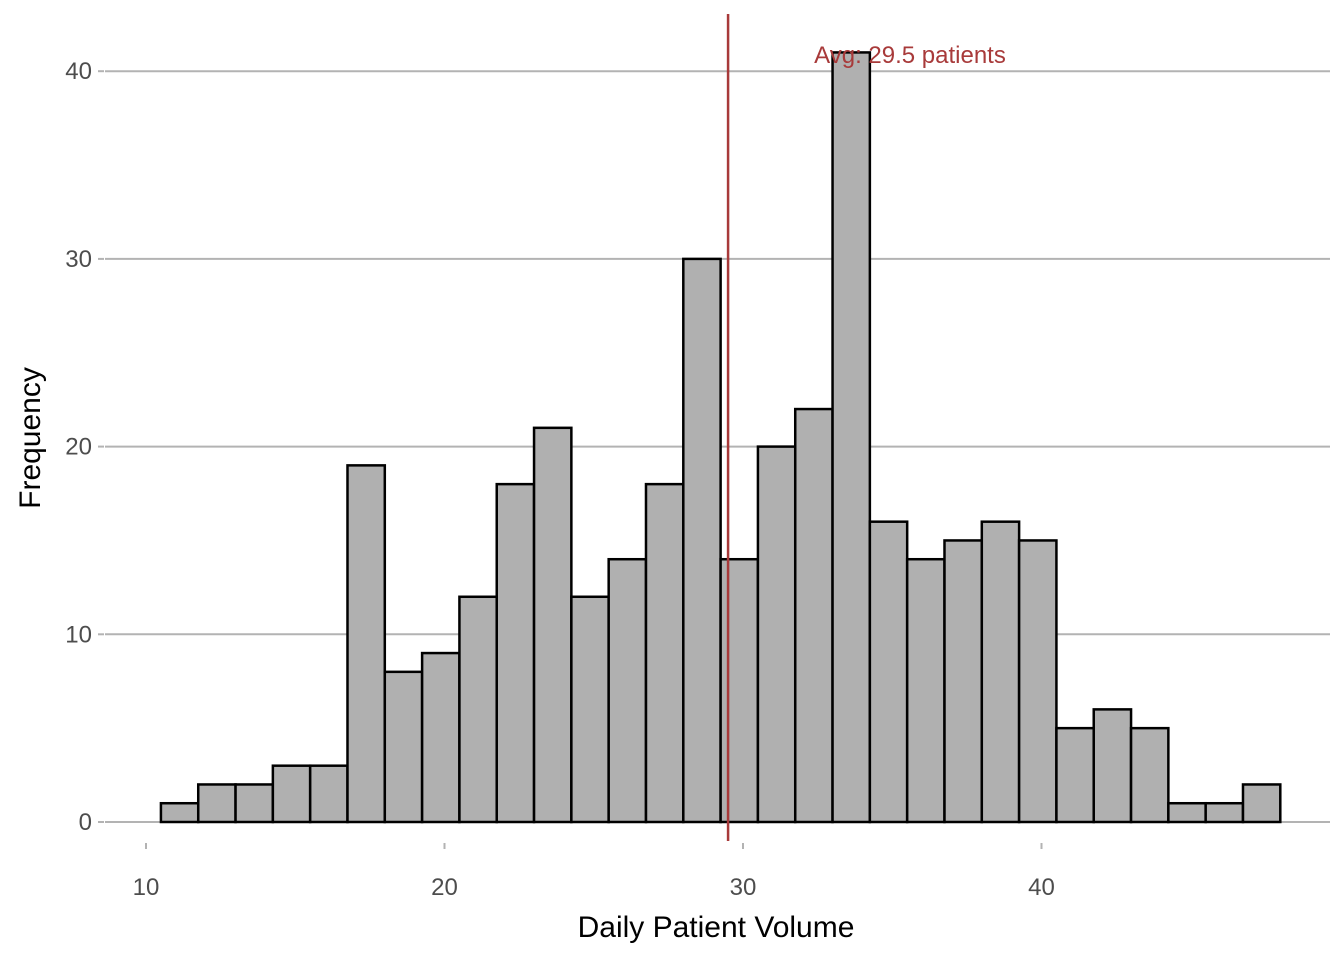 This screenshot has width=1344, height=960. Describe the element at coordinates (444, 887) in the screenshot. I see `x-tick-label: 20` at that location.